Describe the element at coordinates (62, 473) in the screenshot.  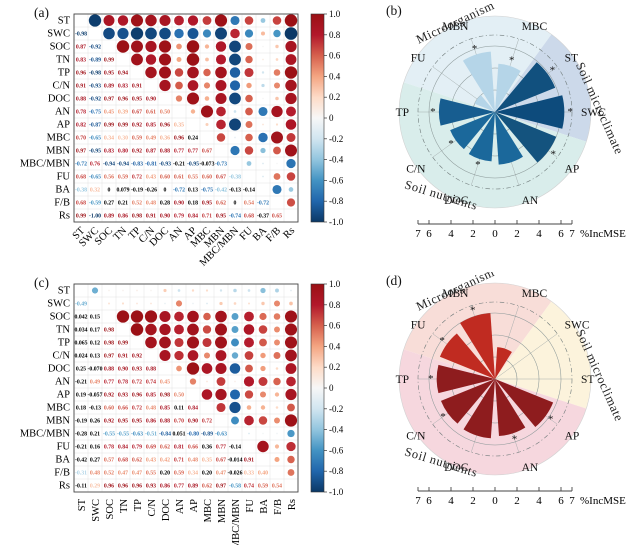
I see `row-label: F/B` at that location.